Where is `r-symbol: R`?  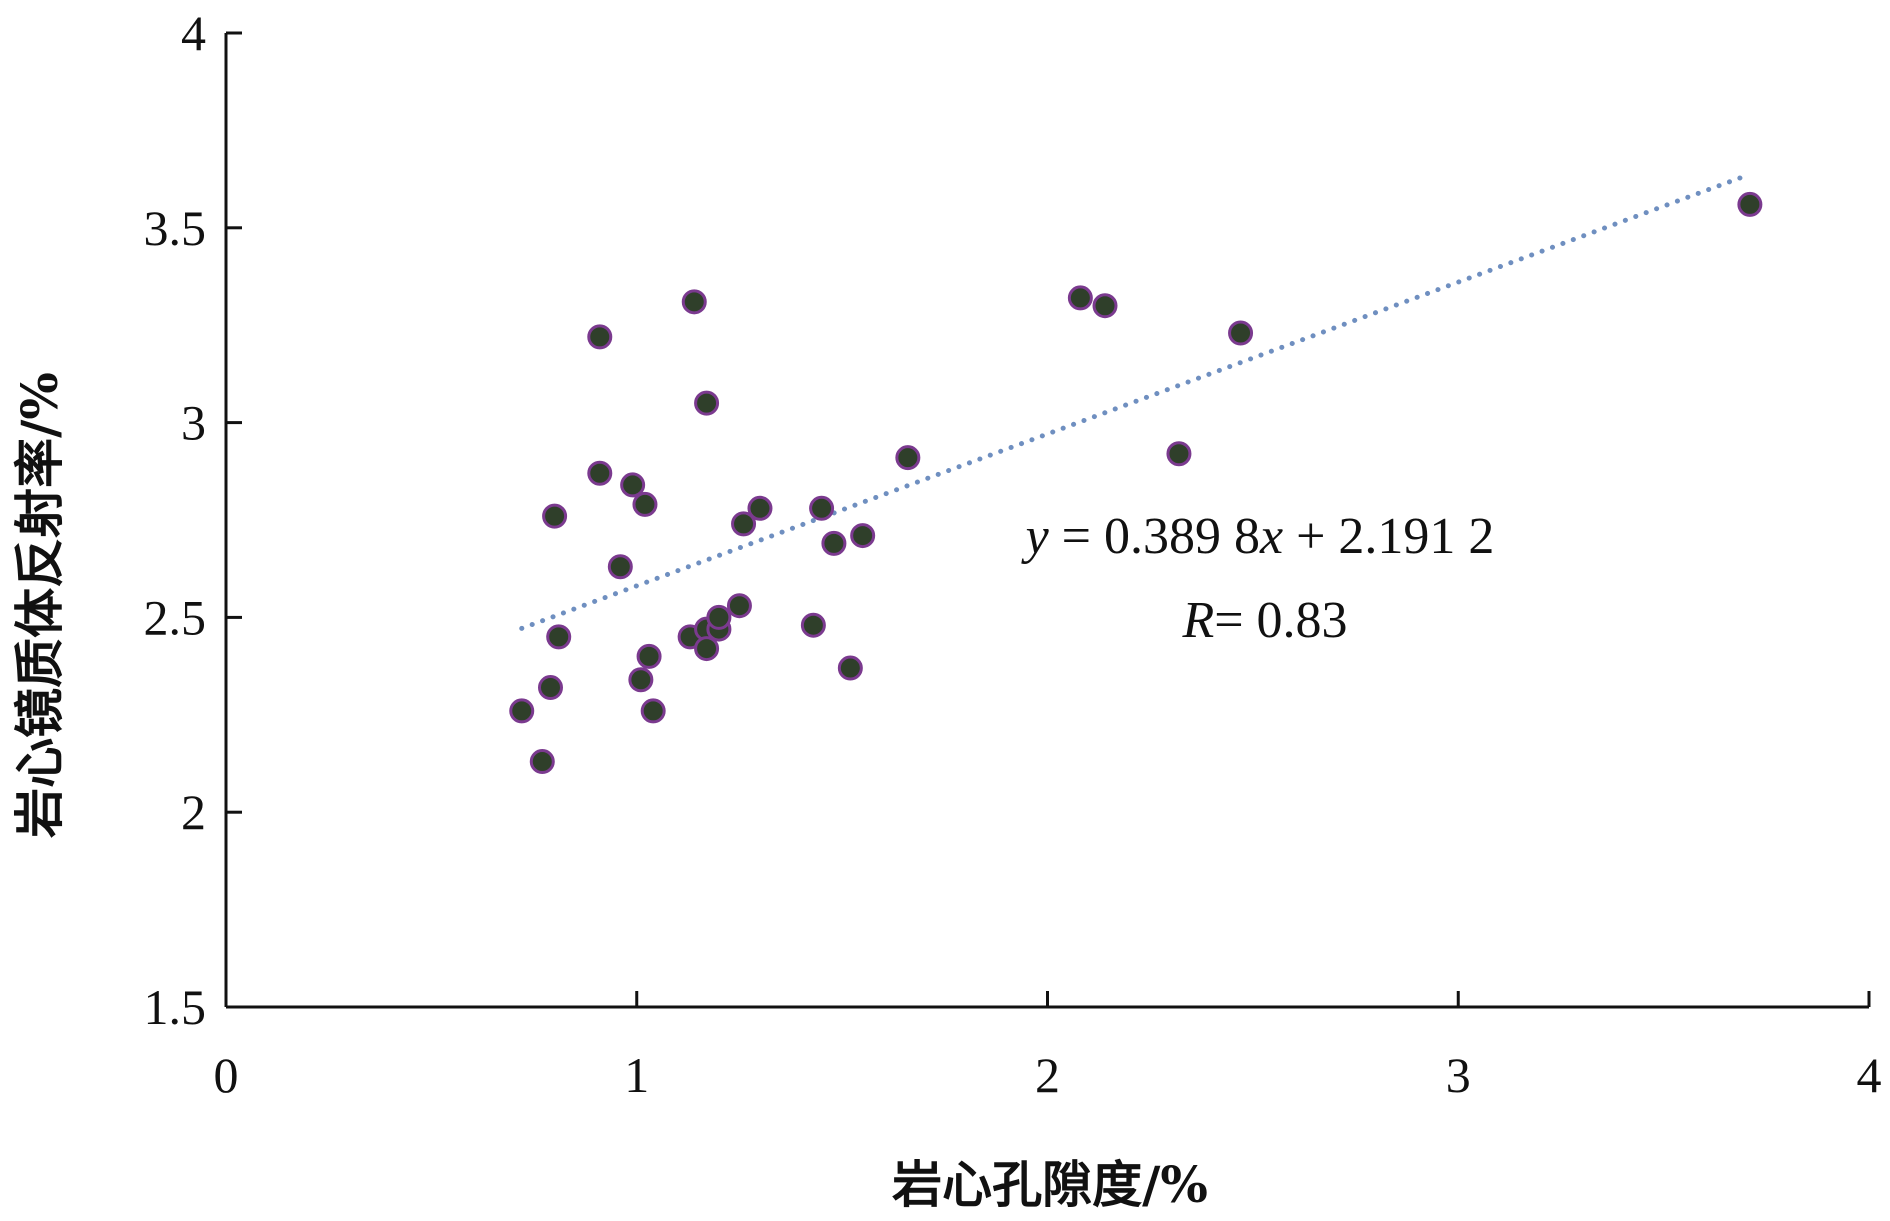
r-symbol: R is located at coordinates (1197, 620).